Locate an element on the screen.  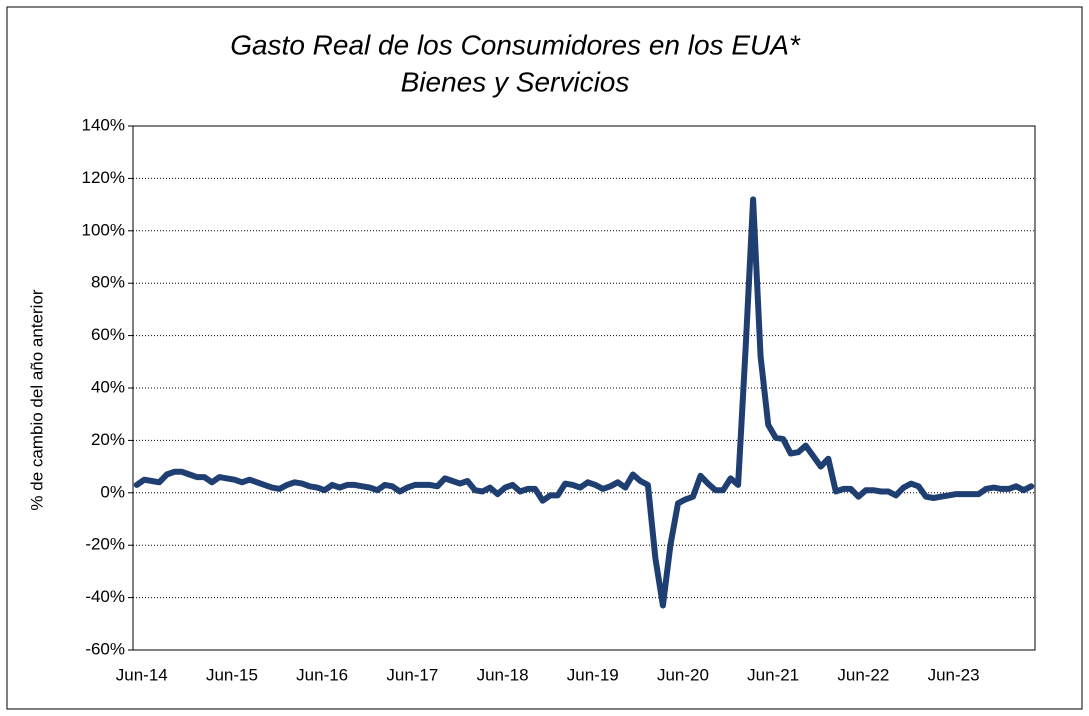
x-tick-label: Jun-14 is located at coordinates (142, 674).